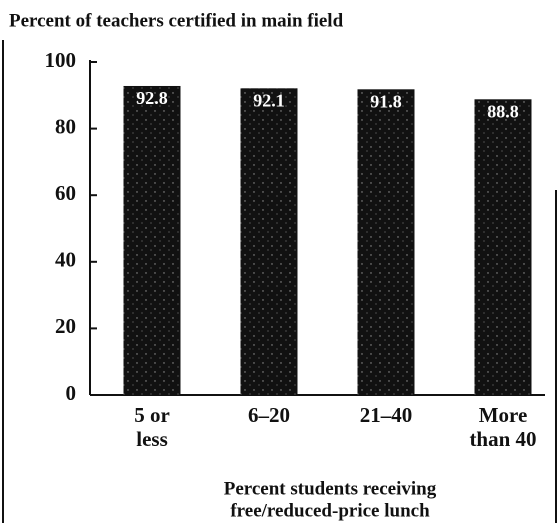  What do you see at coordinates (65, 326) in the screenshot?
I see `y-tick-label: 20` at bounding box center [65, 326].